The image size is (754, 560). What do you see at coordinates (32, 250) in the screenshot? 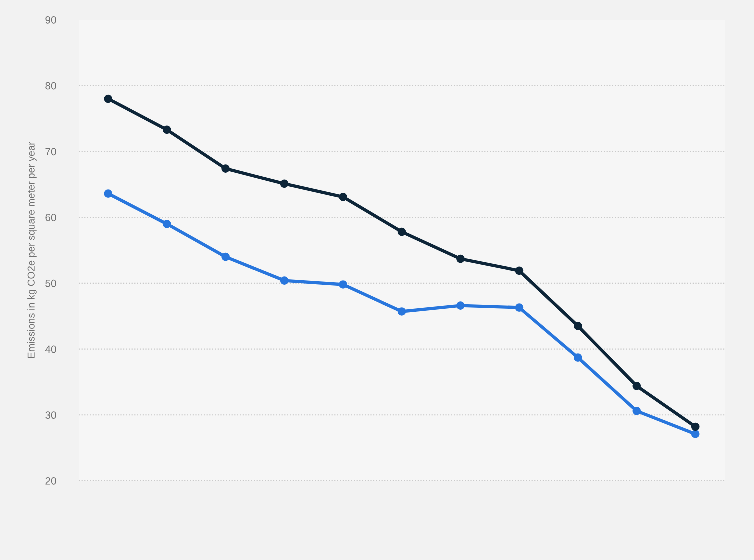
I see `y-axis-title: Emissions in kg CO2e per square meter per year` at bounding box center [32, 250].